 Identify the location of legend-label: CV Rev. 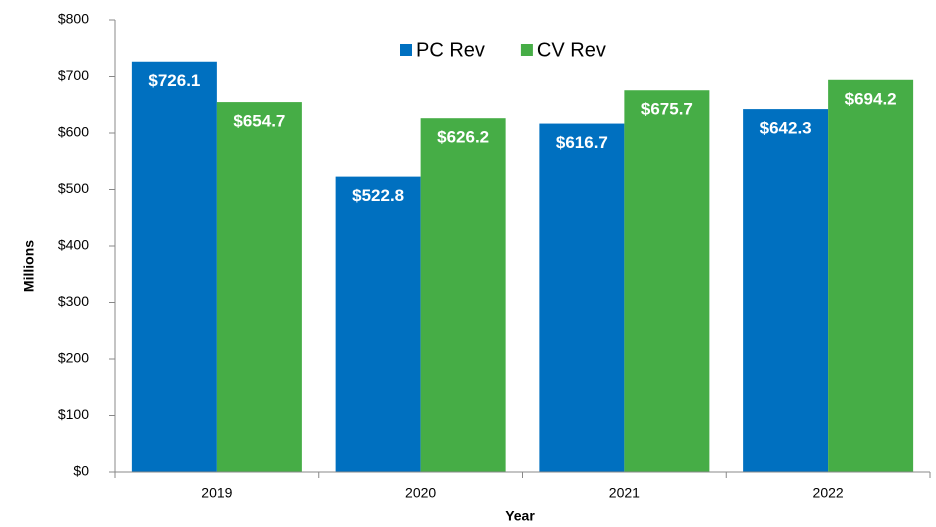
(571, 50).